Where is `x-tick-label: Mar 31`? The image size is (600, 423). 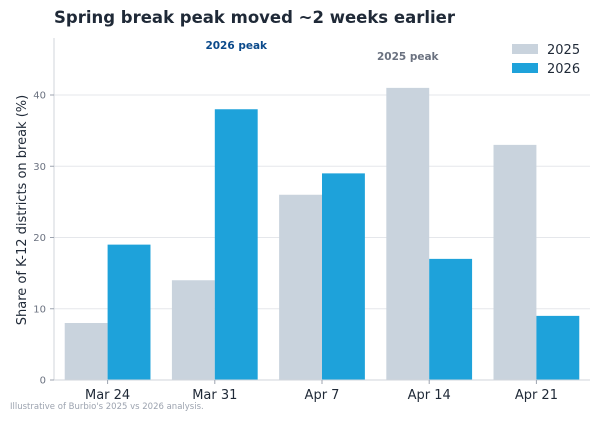
x-tick-label: Mar 31 is located at coordinates (214, 395).